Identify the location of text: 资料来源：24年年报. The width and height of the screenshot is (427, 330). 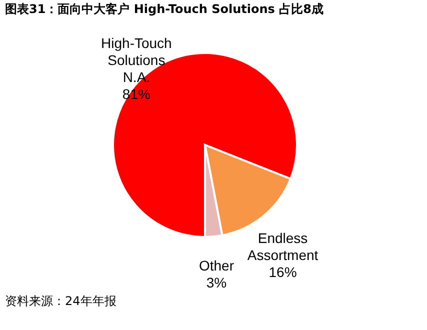
(60, 301).